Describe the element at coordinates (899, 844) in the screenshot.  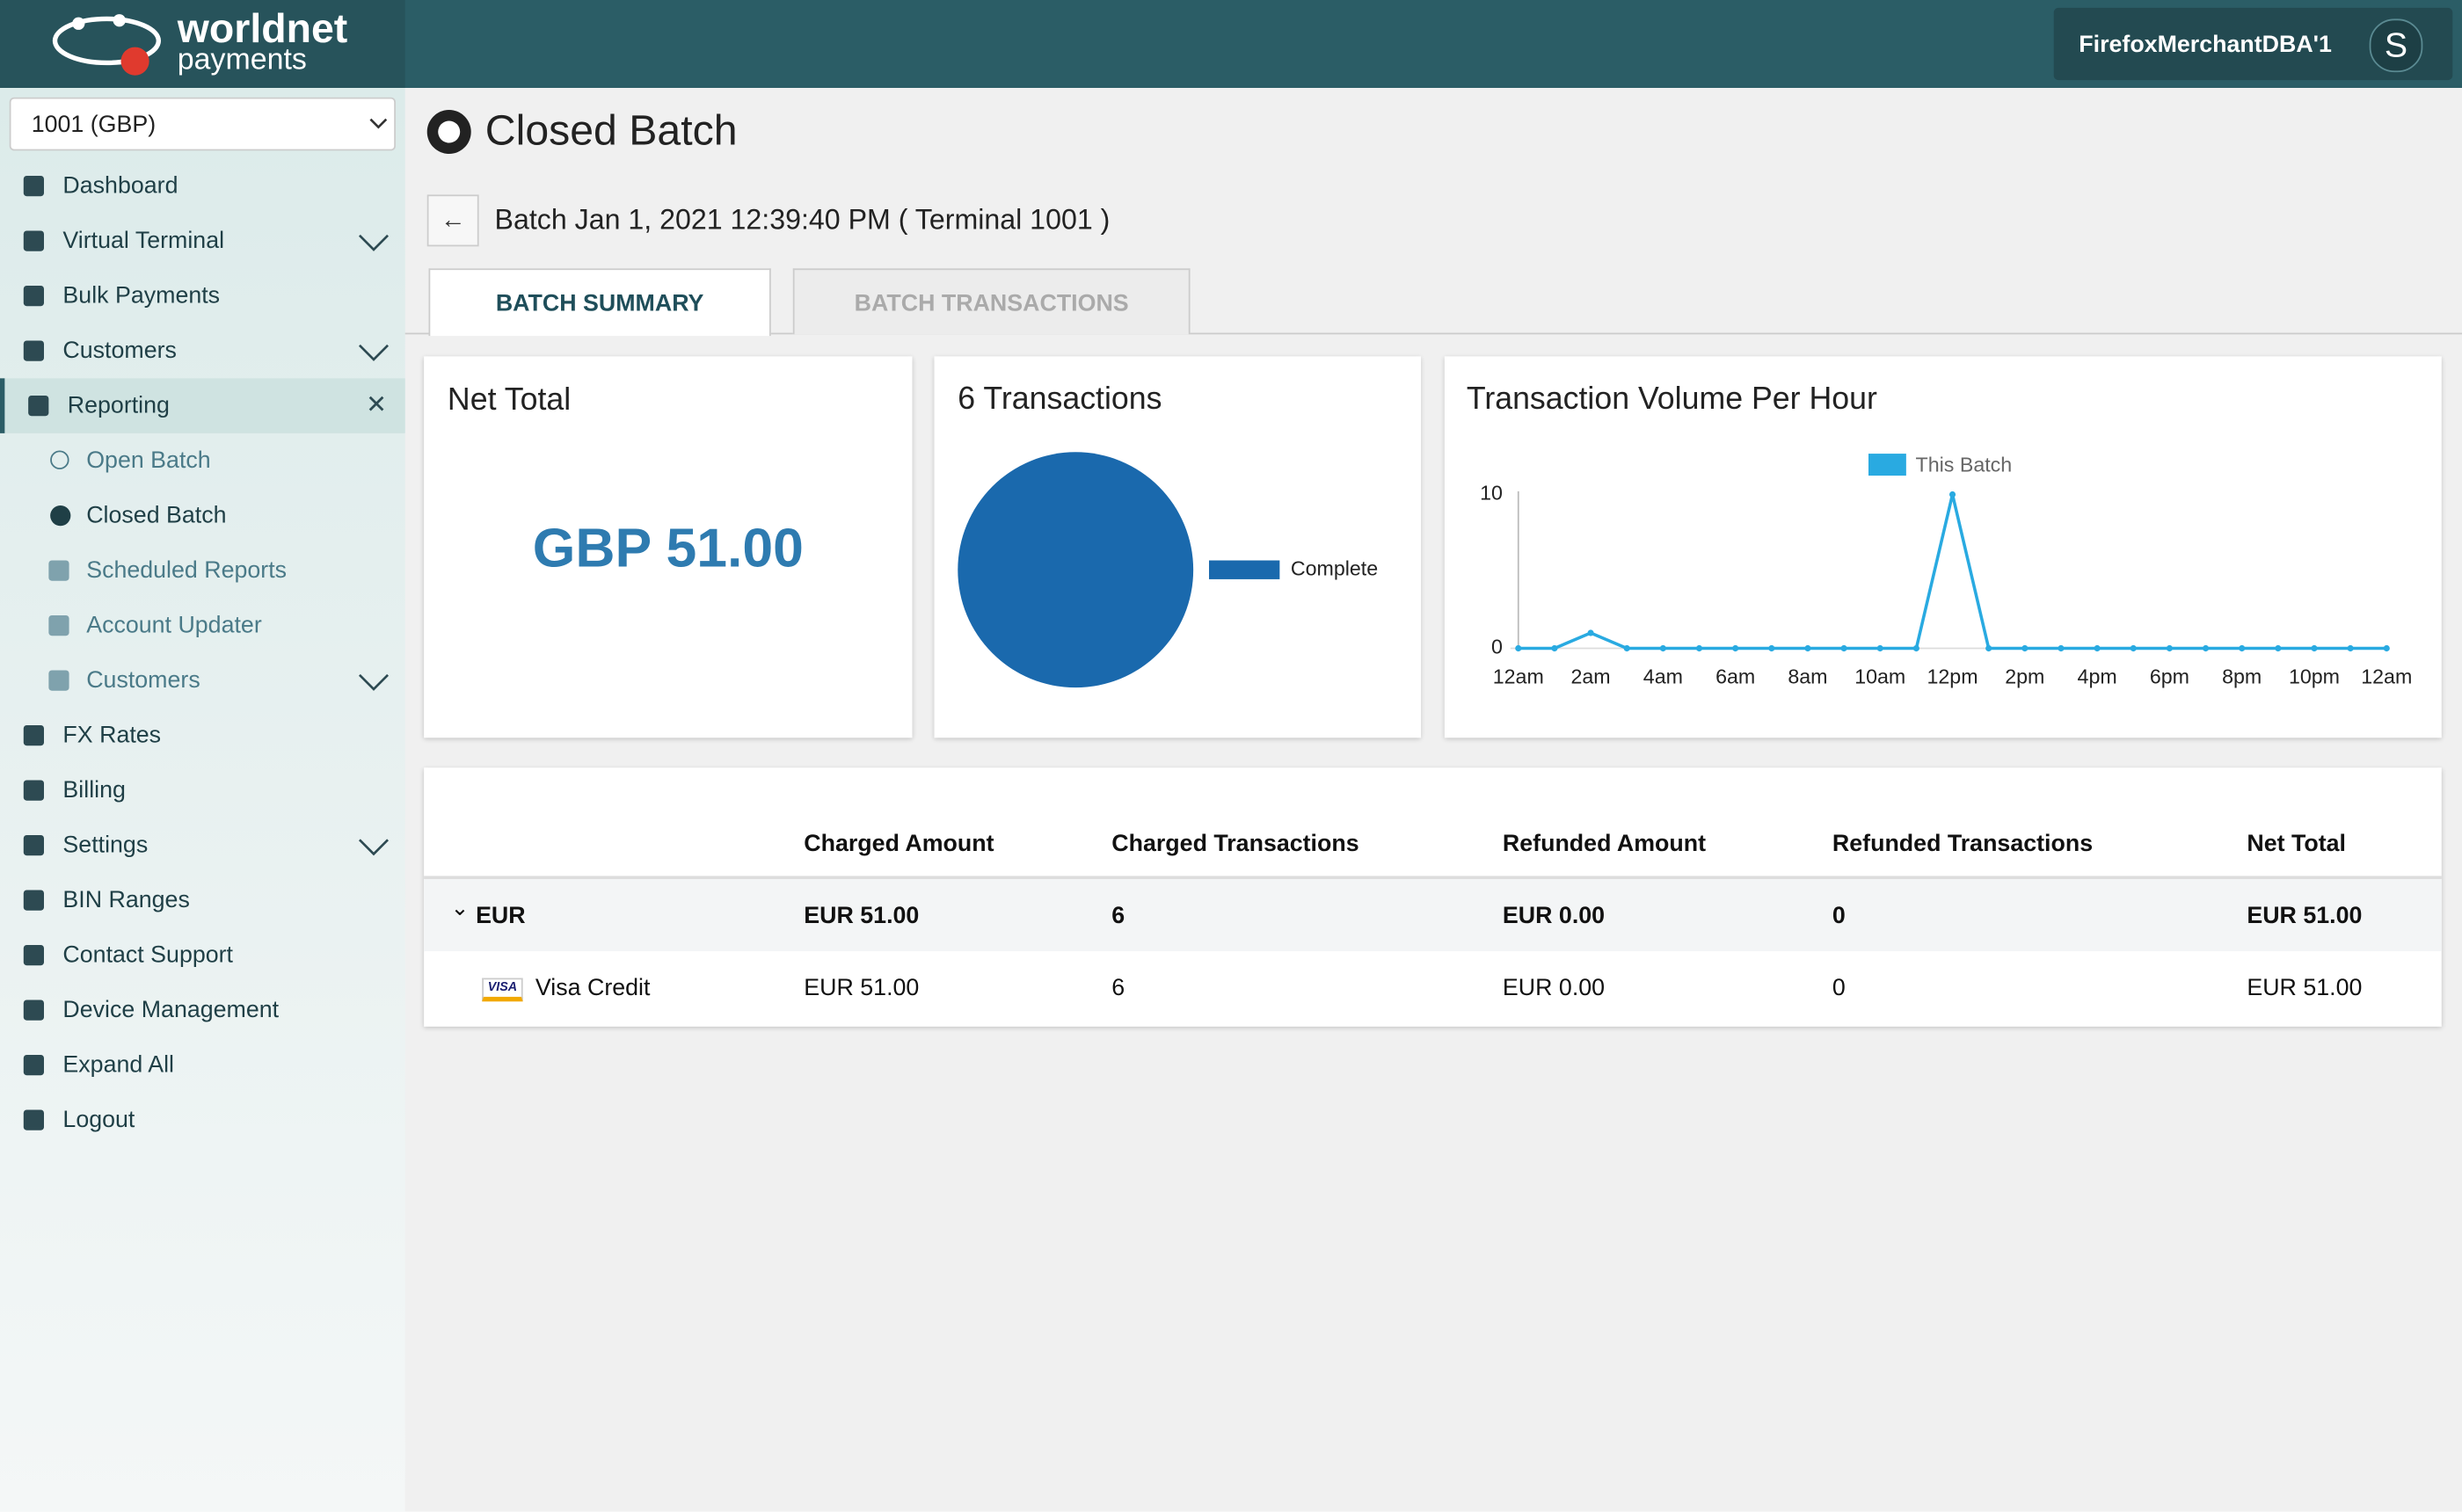
I see `column-header: Charged Amount` at that location.